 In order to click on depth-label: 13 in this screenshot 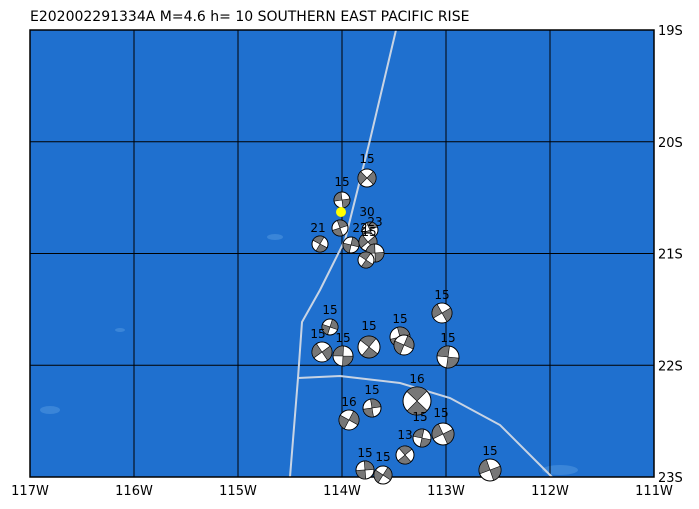, I will do `click(404, 435)`.